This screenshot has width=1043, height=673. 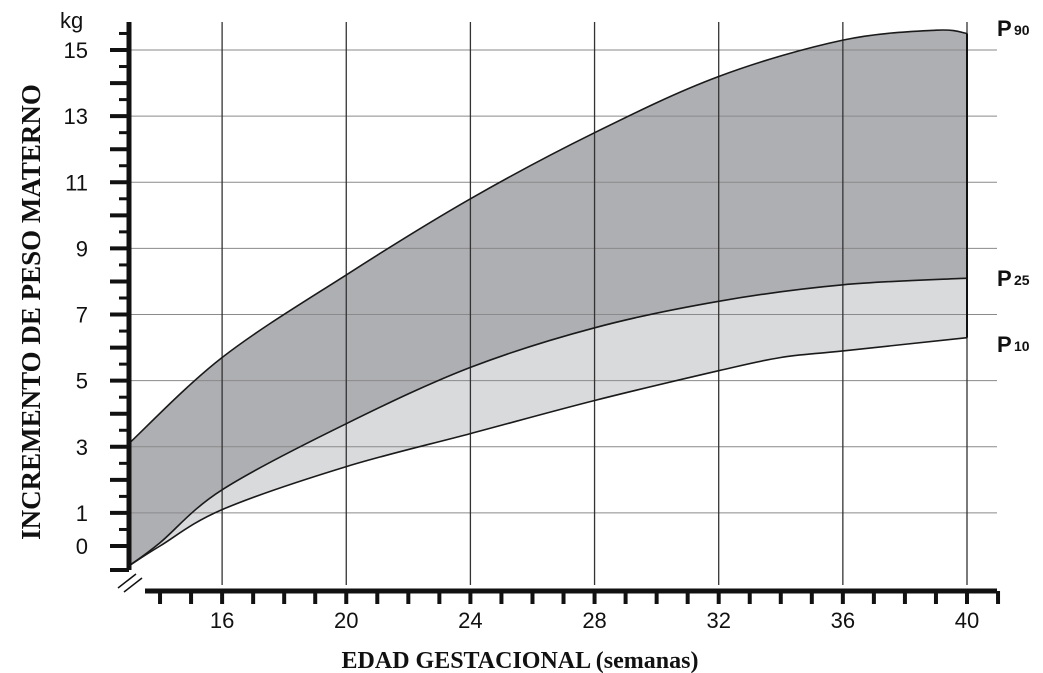 I want to click on x-tick-label-32: 32, so click(x=718, y=620).